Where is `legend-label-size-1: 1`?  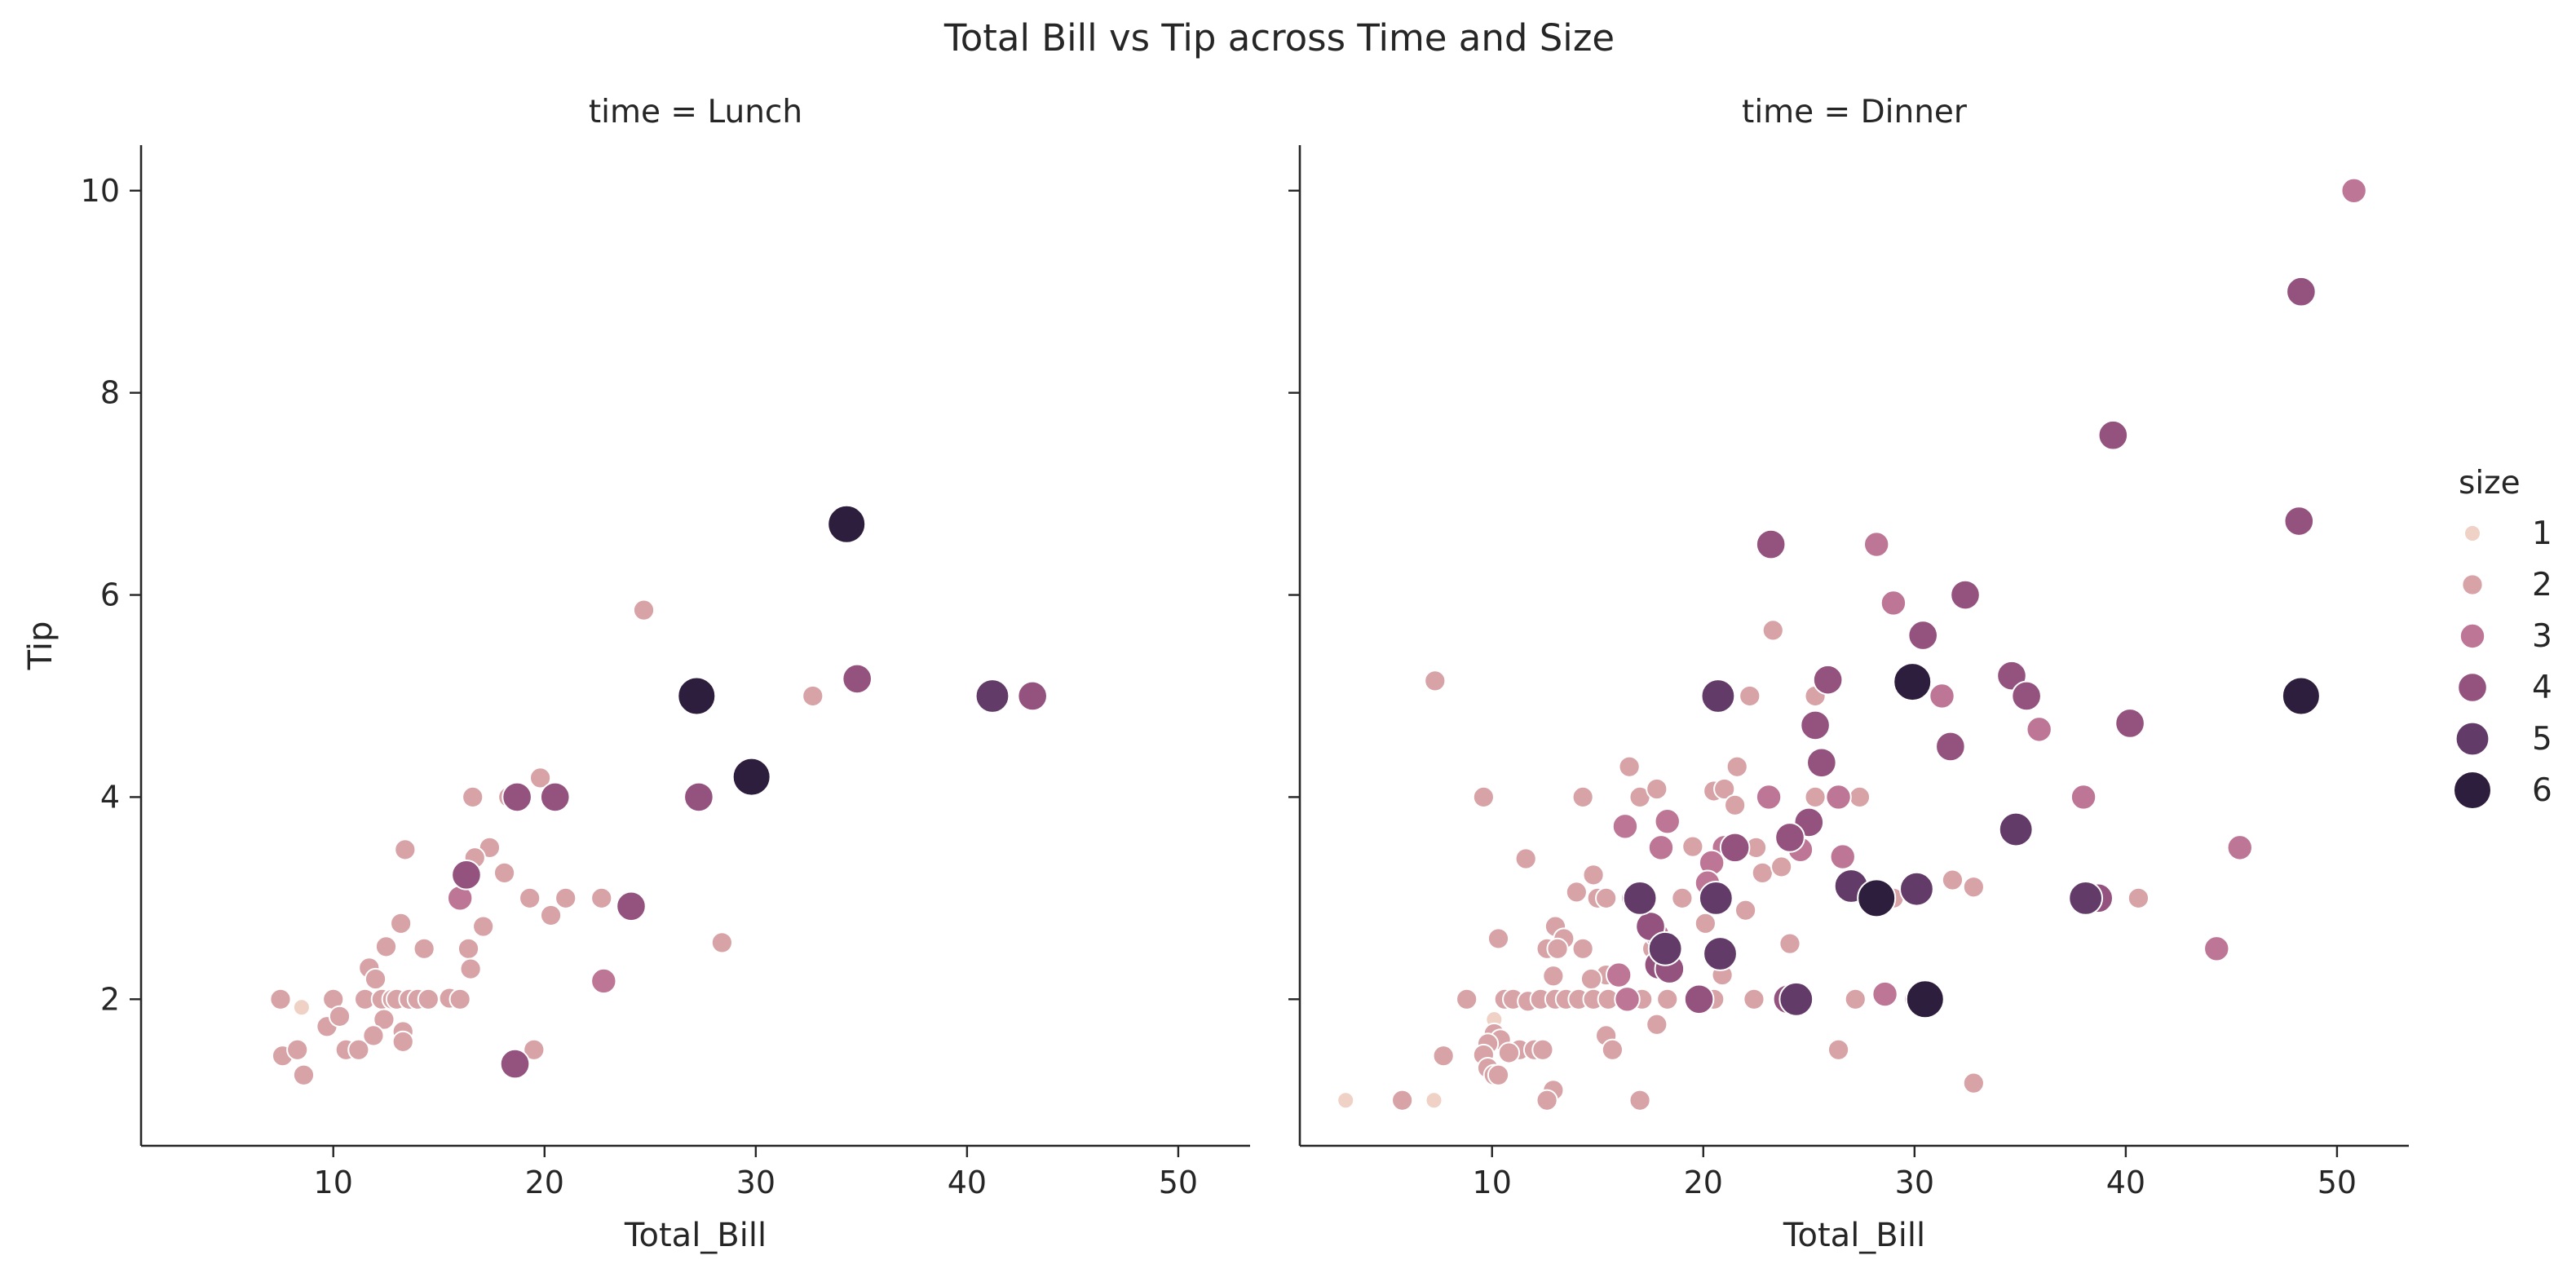
legend-label-size-1: 1 is located at coordinates (2542, 533).